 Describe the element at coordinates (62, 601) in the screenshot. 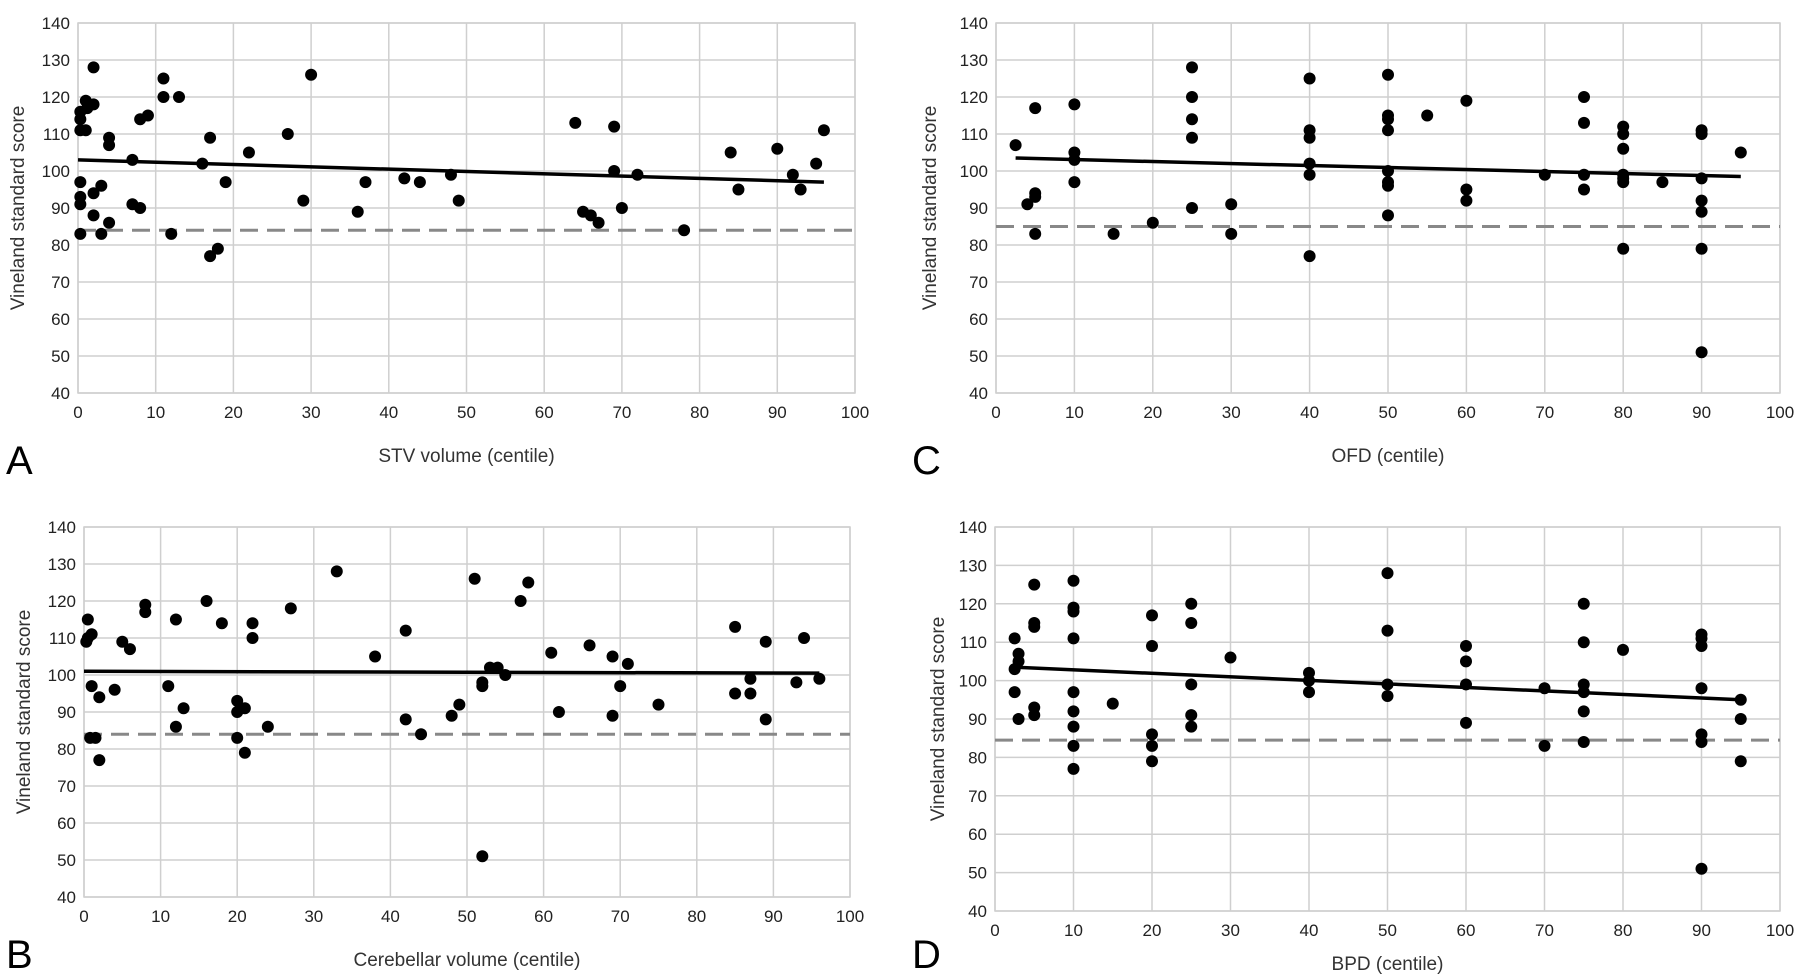

I see `y-tick-label: 120` at that location.